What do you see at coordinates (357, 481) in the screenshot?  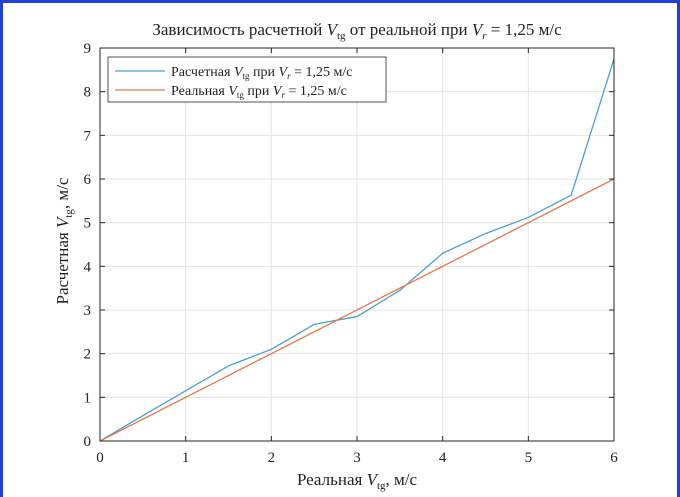 I see `x-axis-label: Реальная Vtg, м/с` at bounding box center [357, 481].